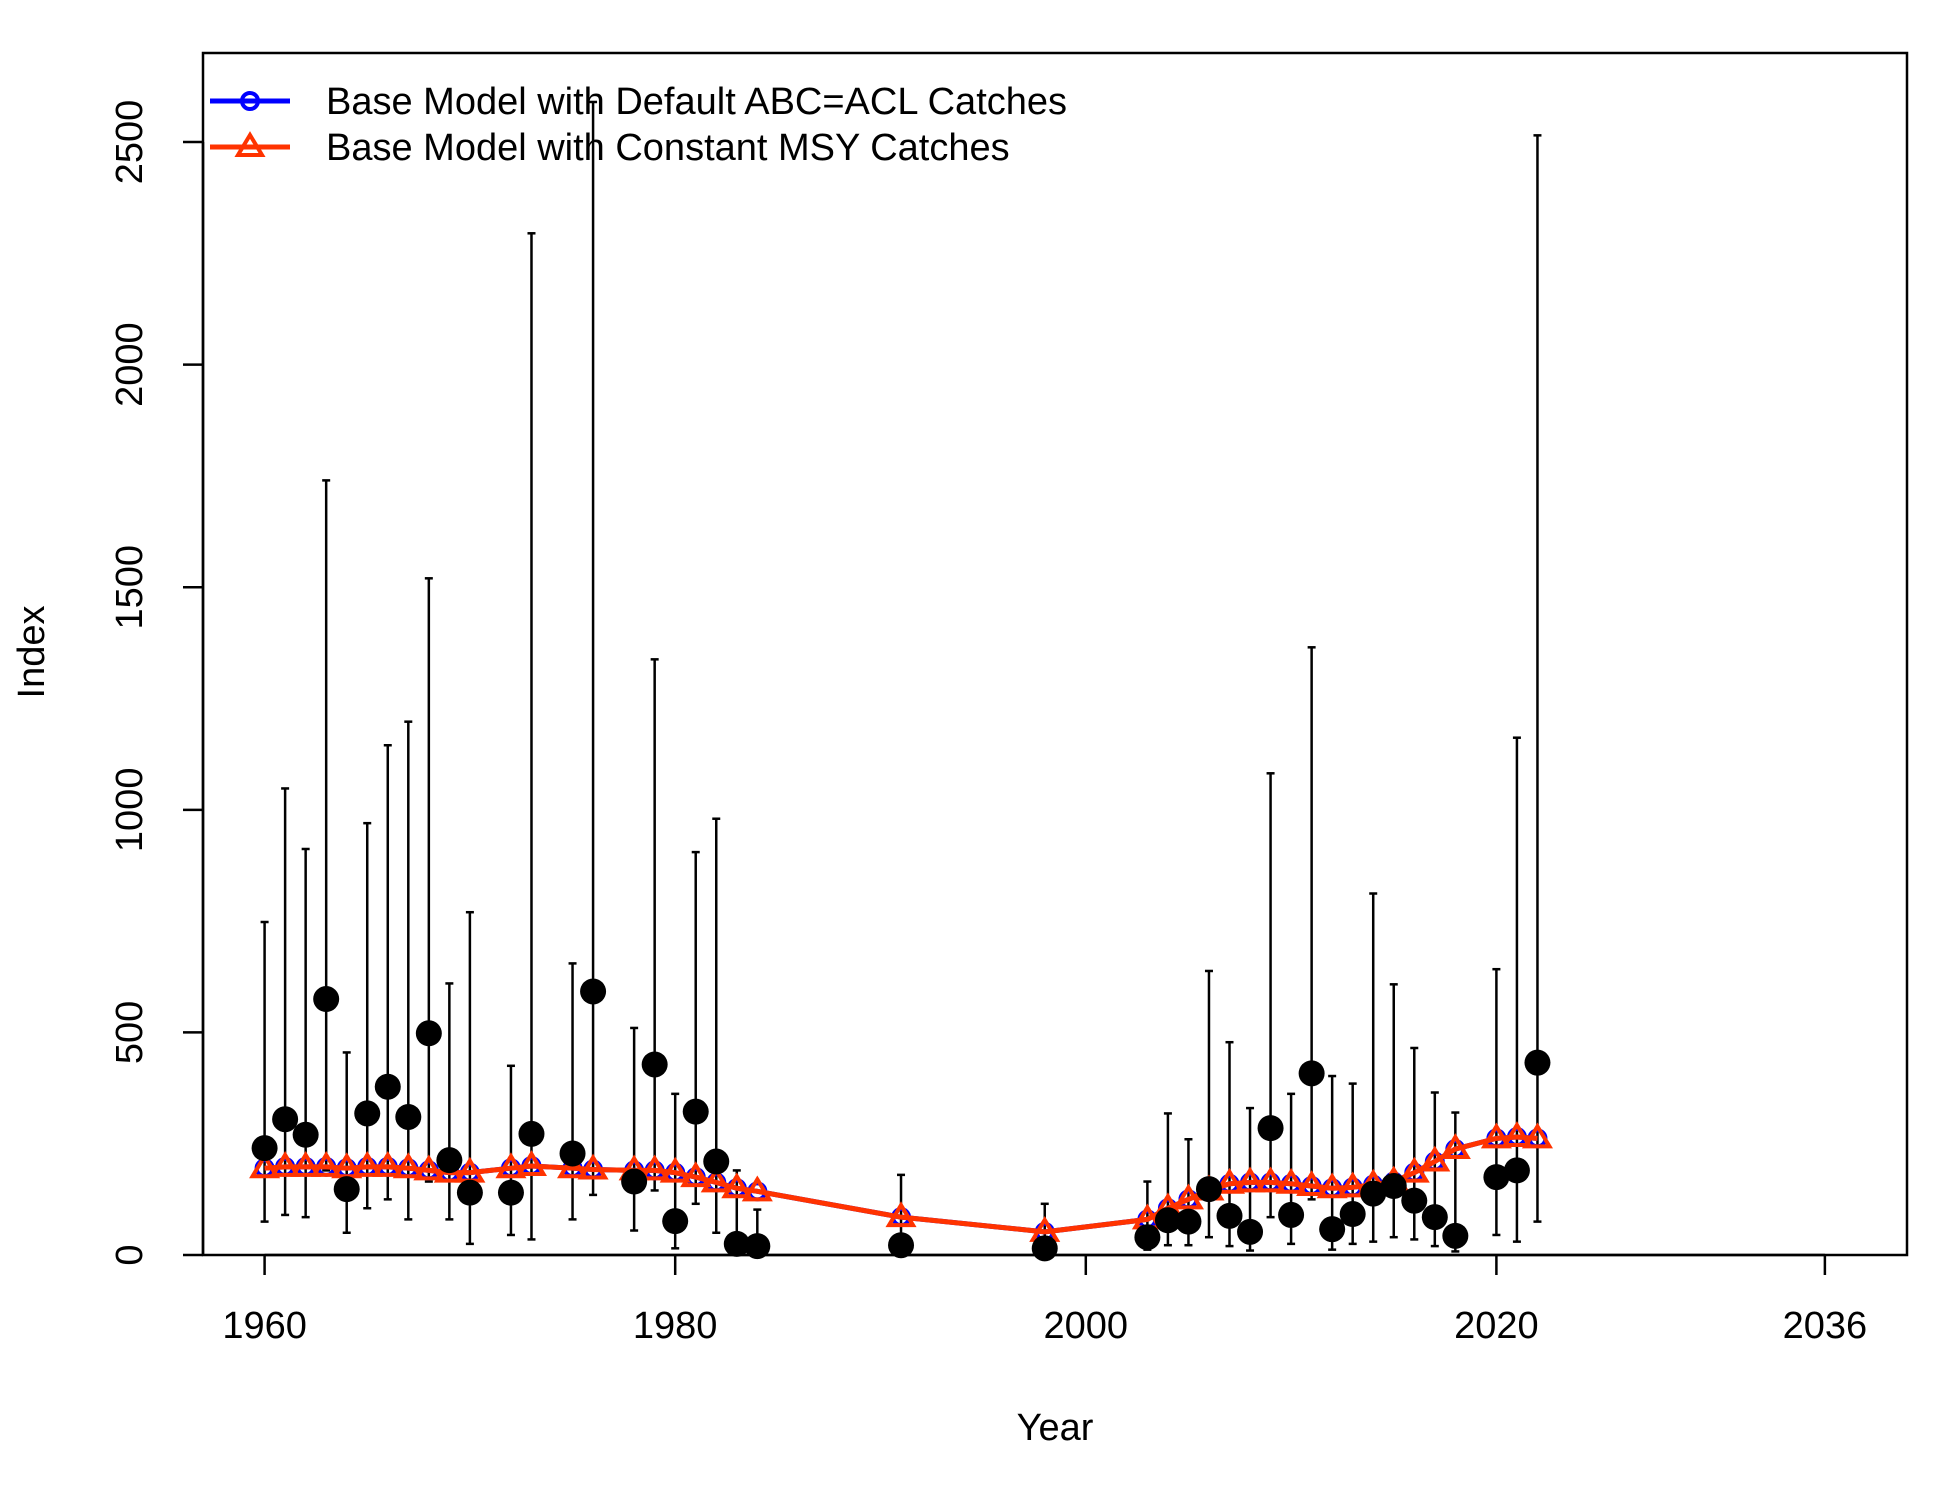 The image size is (1950, 1500). I want to click on y-tick-label: 1000, so click(130, 810).